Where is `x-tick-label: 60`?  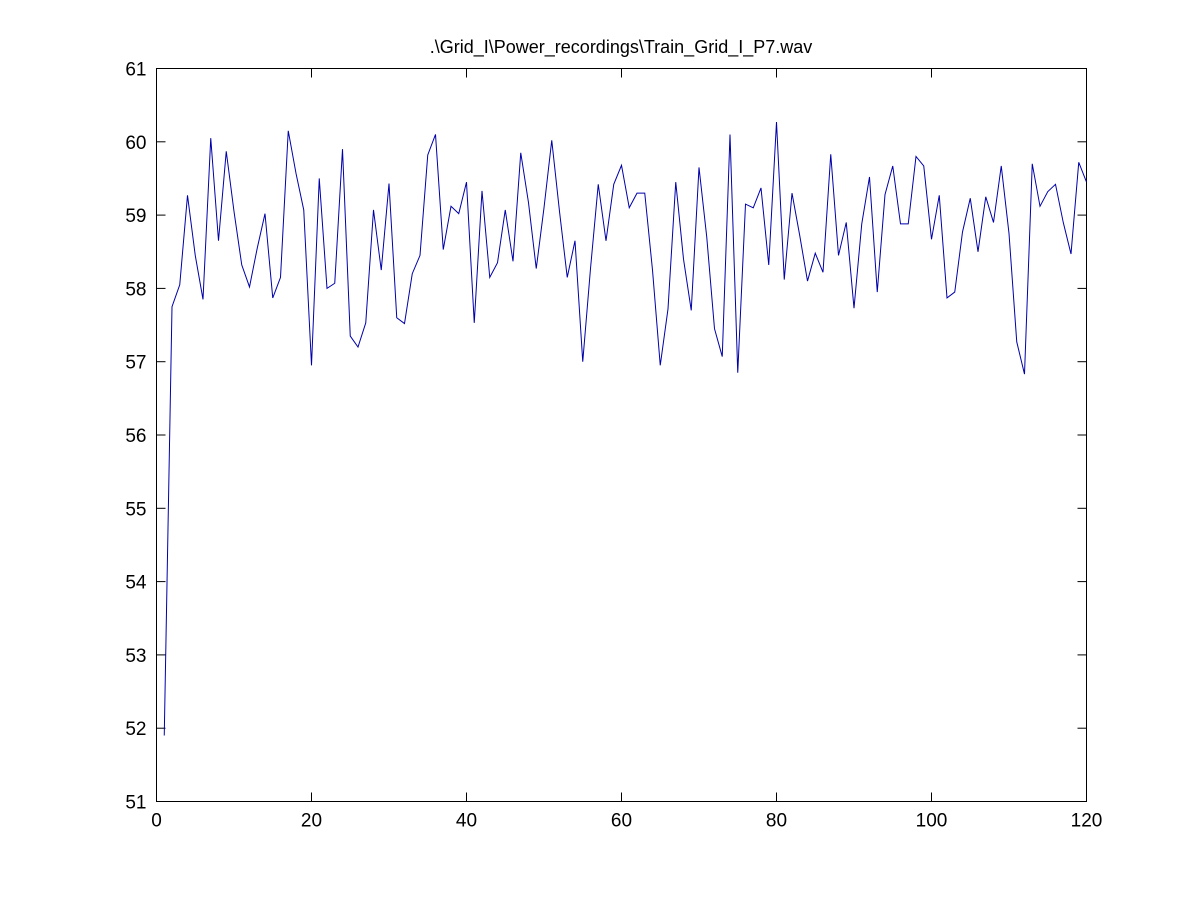
x-tick-label: 60 is located at coordinates (621, 821).